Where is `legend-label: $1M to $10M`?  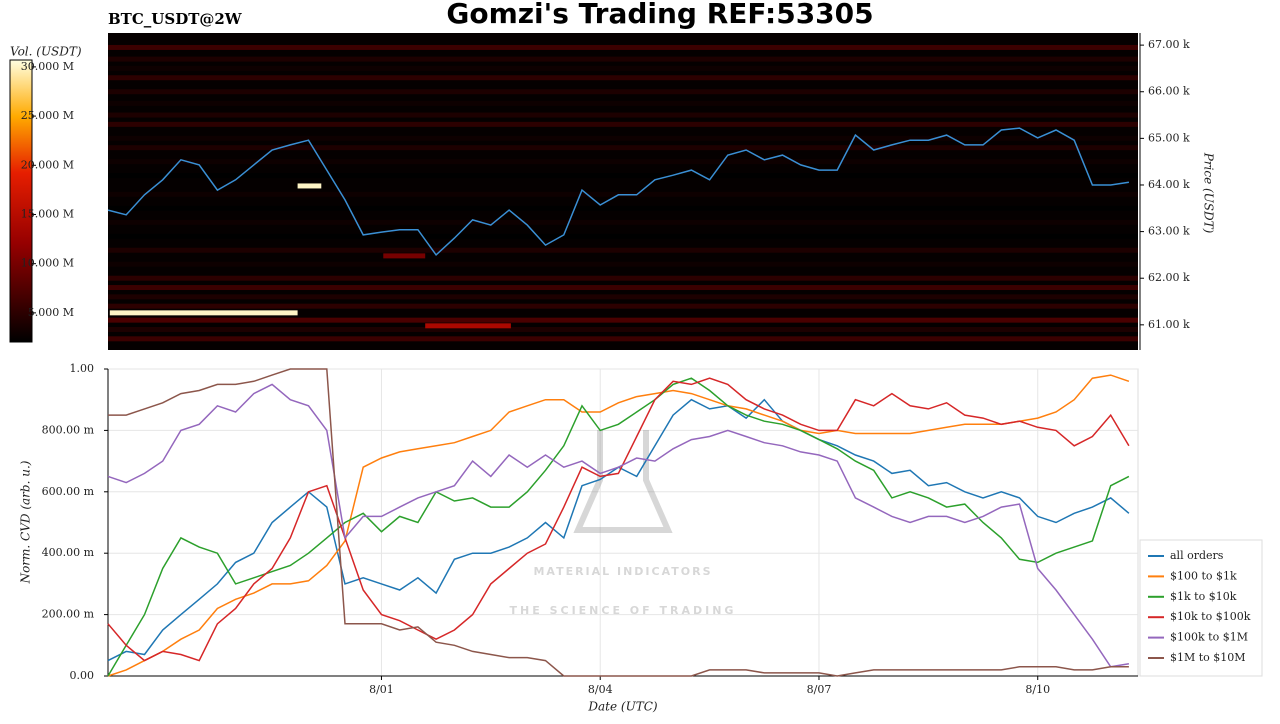
legend-label: $1M to $10M is located at coordinates (1208, 657).